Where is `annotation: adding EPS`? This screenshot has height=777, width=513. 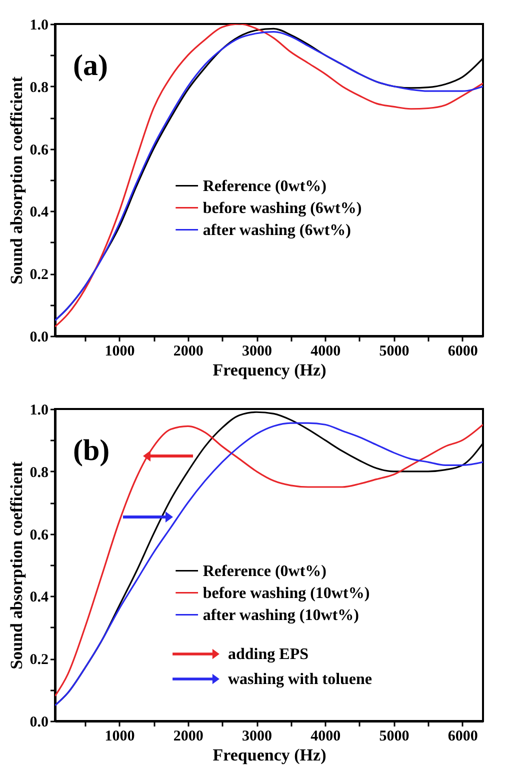 annotation: adding EPS is located at coordinates (268, 654).